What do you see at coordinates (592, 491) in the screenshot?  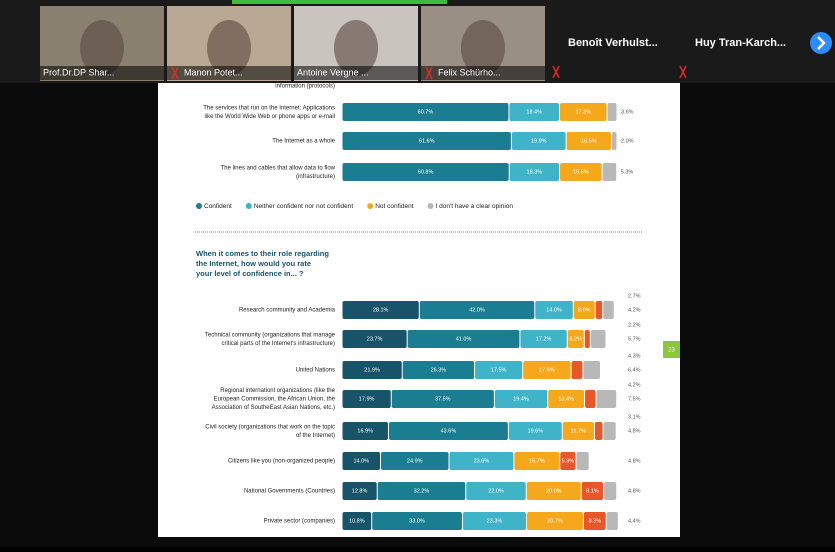 I see `value-label: 8.1%` at bounding box center [592, 491].